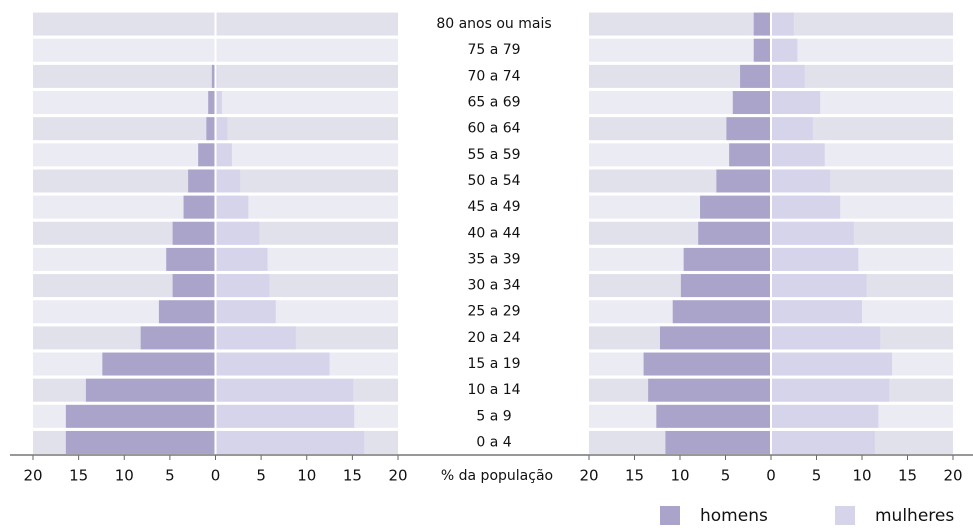 The image size is (973, 530). I want to click on category-label: 10 a 14, so click(493, 390).